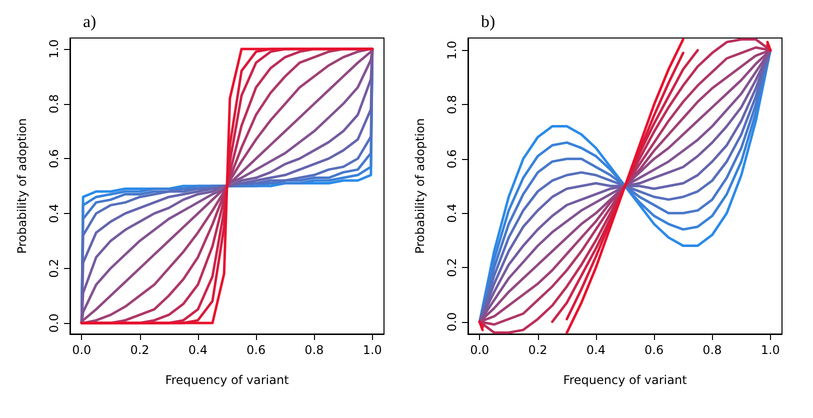  What do you see at coordinates (488, 21) in the screenshot?
I see `chart-title: b)` at bounding box center [488, 21].